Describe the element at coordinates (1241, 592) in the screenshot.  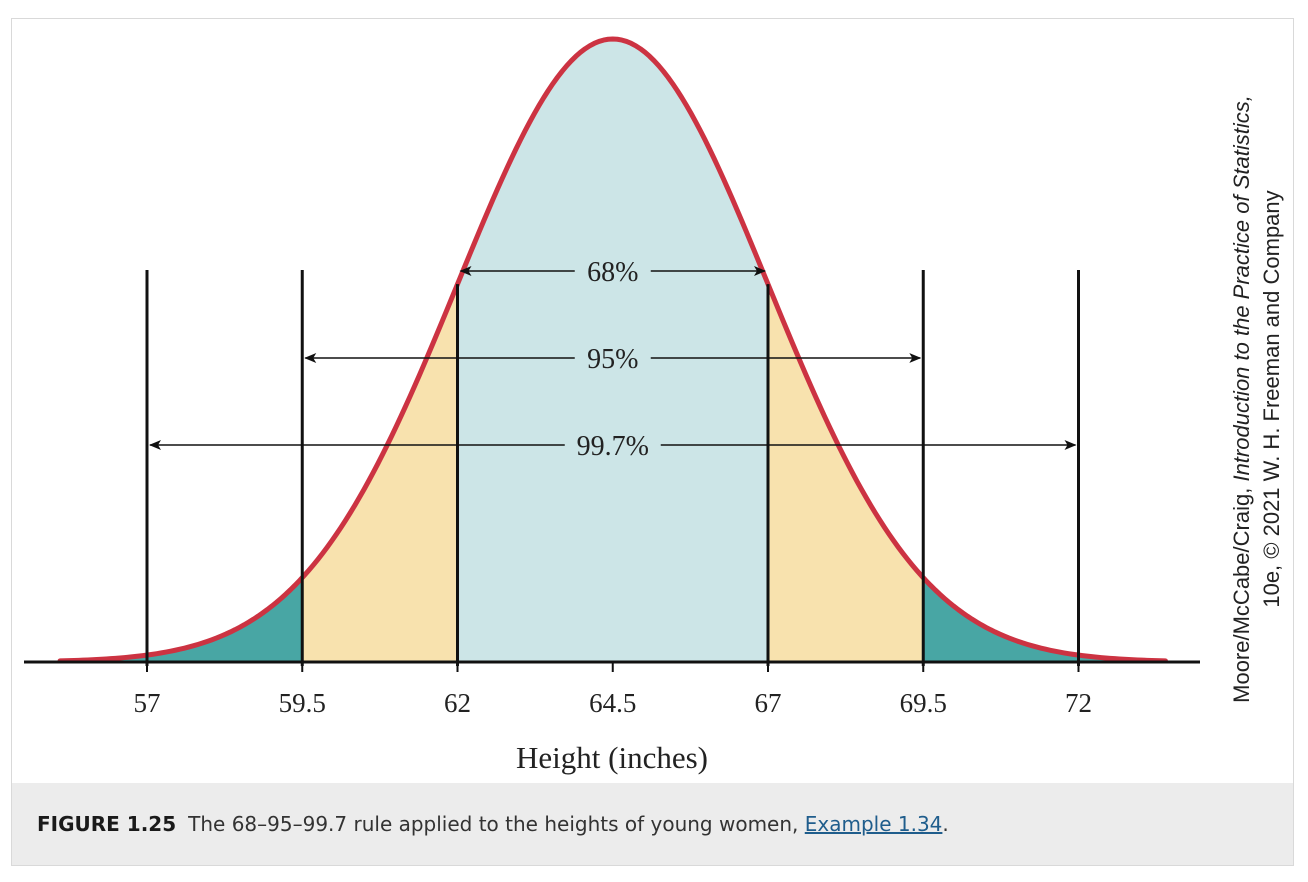
I see `credit-authors: Moore/McCabe/Craig,` at that location.